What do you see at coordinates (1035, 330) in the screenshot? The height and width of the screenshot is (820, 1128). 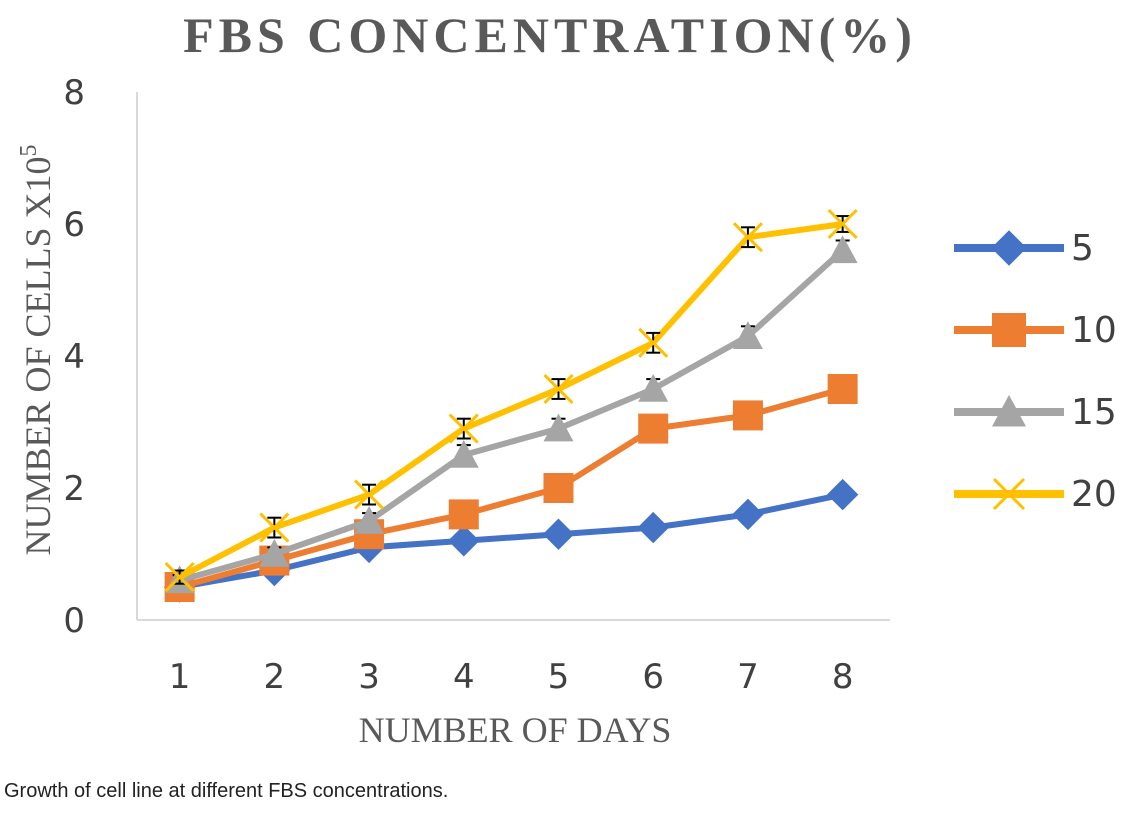 I see `legend-entry-10: 10` at bounding box center [1035, 330].